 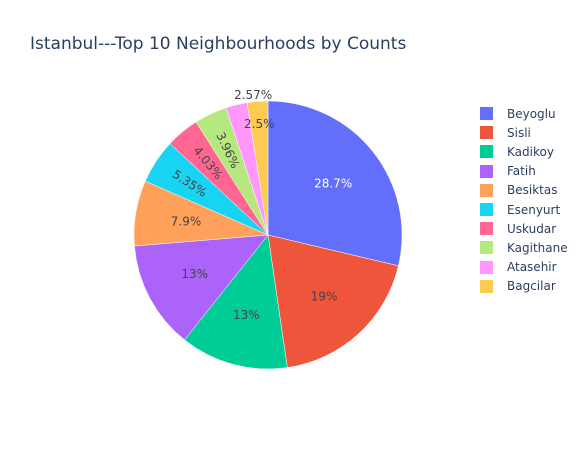 I want to click on slice-label-sisli: 19%, so click(x=324, y=296).